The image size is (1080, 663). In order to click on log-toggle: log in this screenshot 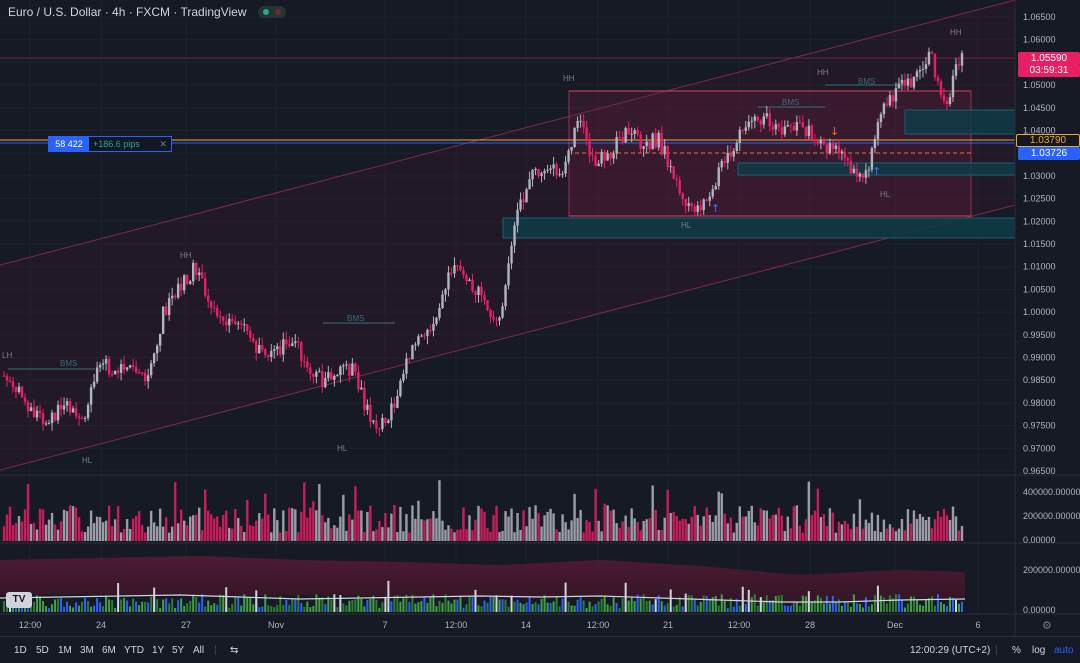, I will do `click(1039, 650)`.